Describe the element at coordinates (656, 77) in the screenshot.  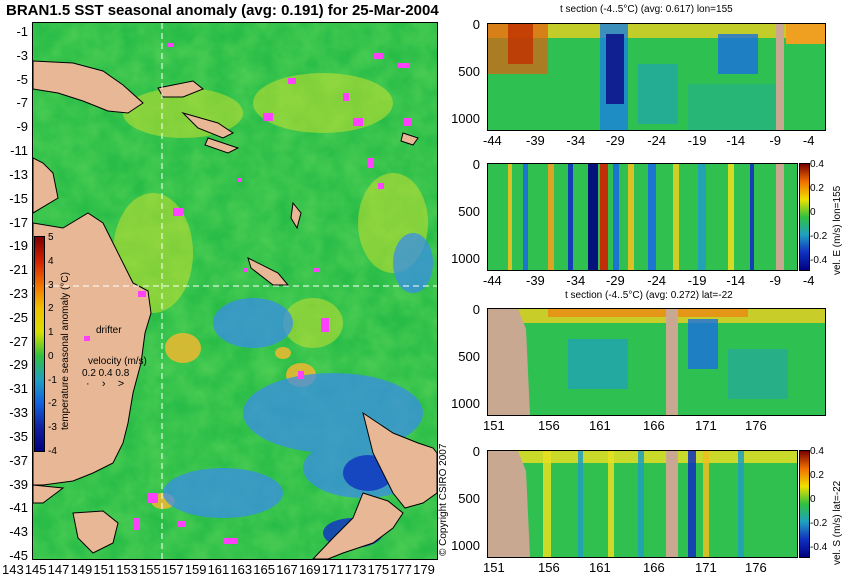
I see `section1-temp-lon155` at that location.